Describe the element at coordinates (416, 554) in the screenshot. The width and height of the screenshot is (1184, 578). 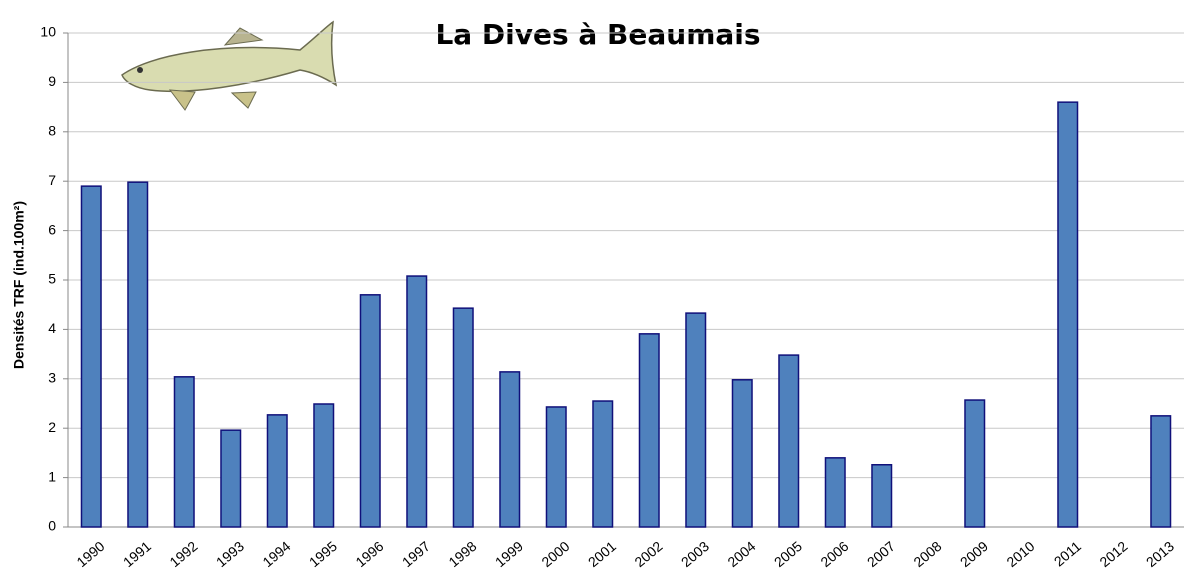
I see `x-tick-label: 1997` at that location.